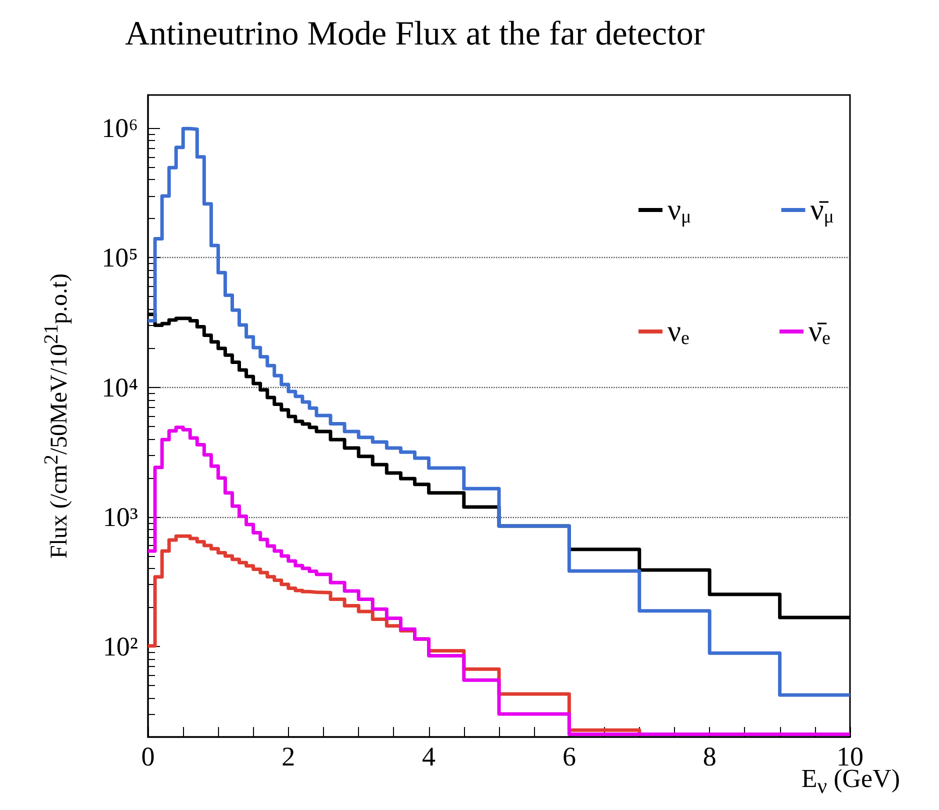  I want to click on y-tick-label: 10⁶, so click(120, 128).